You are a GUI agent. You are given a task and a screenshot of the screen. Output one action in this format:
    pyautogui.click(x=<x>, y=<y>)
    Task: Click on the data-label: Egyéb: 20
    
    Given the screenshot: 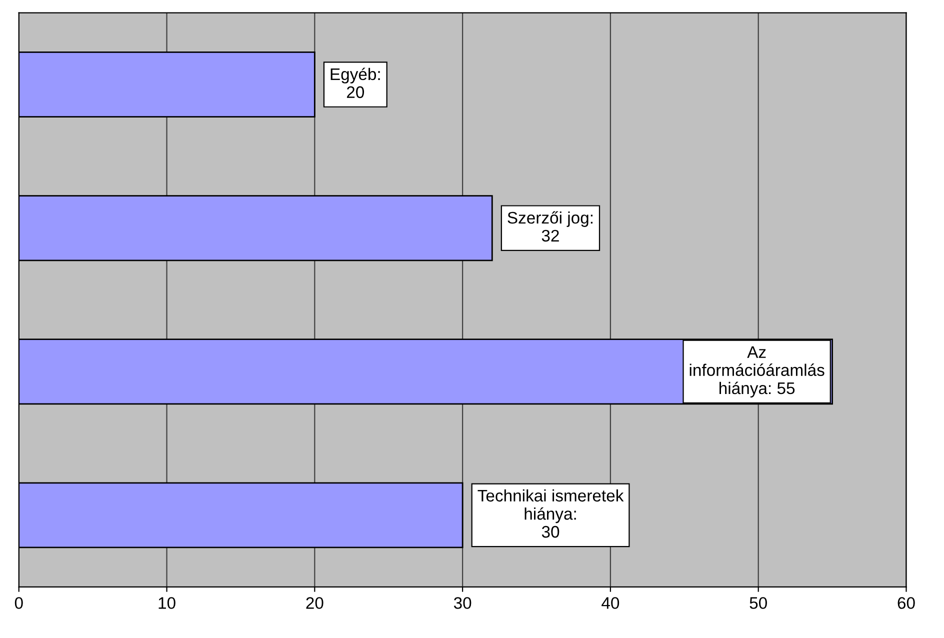 What is the action you would take?
    pyautogui.click(x=355, y=83)
    